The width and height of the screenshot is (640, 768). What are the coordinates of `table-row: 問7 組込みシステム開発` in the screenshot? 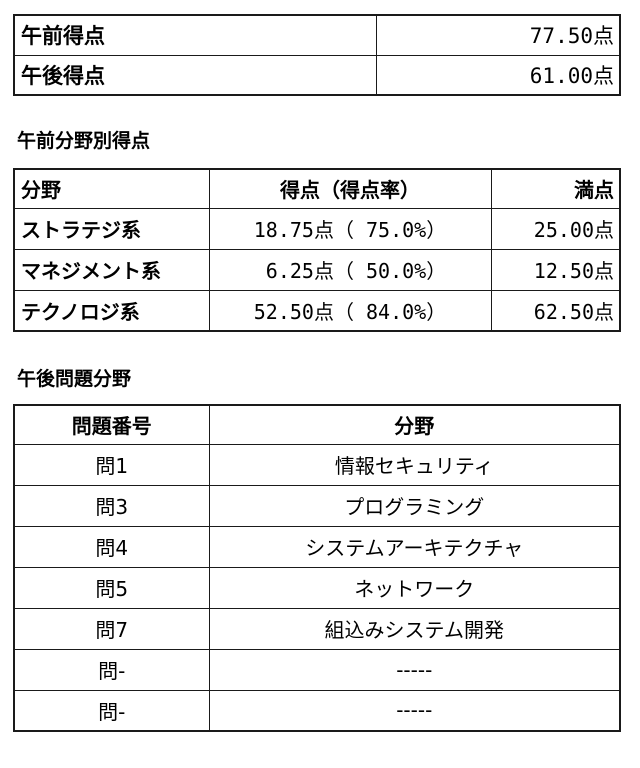 It's located at (317, 628).